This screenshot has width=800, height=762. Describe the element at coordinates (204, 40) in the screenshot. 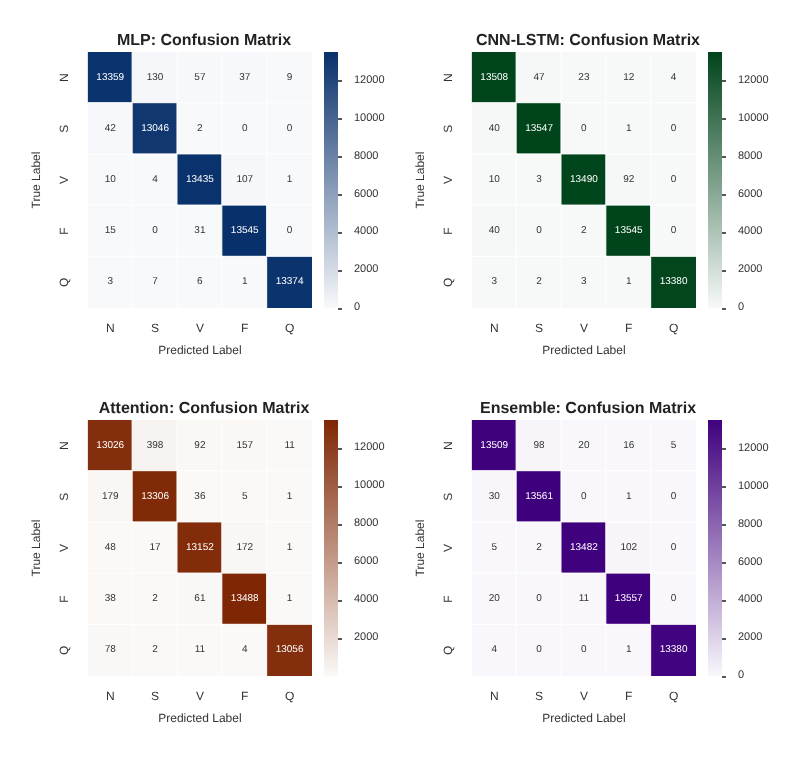

I see `chart-title: MLP: Confusion Matrix` at that location.